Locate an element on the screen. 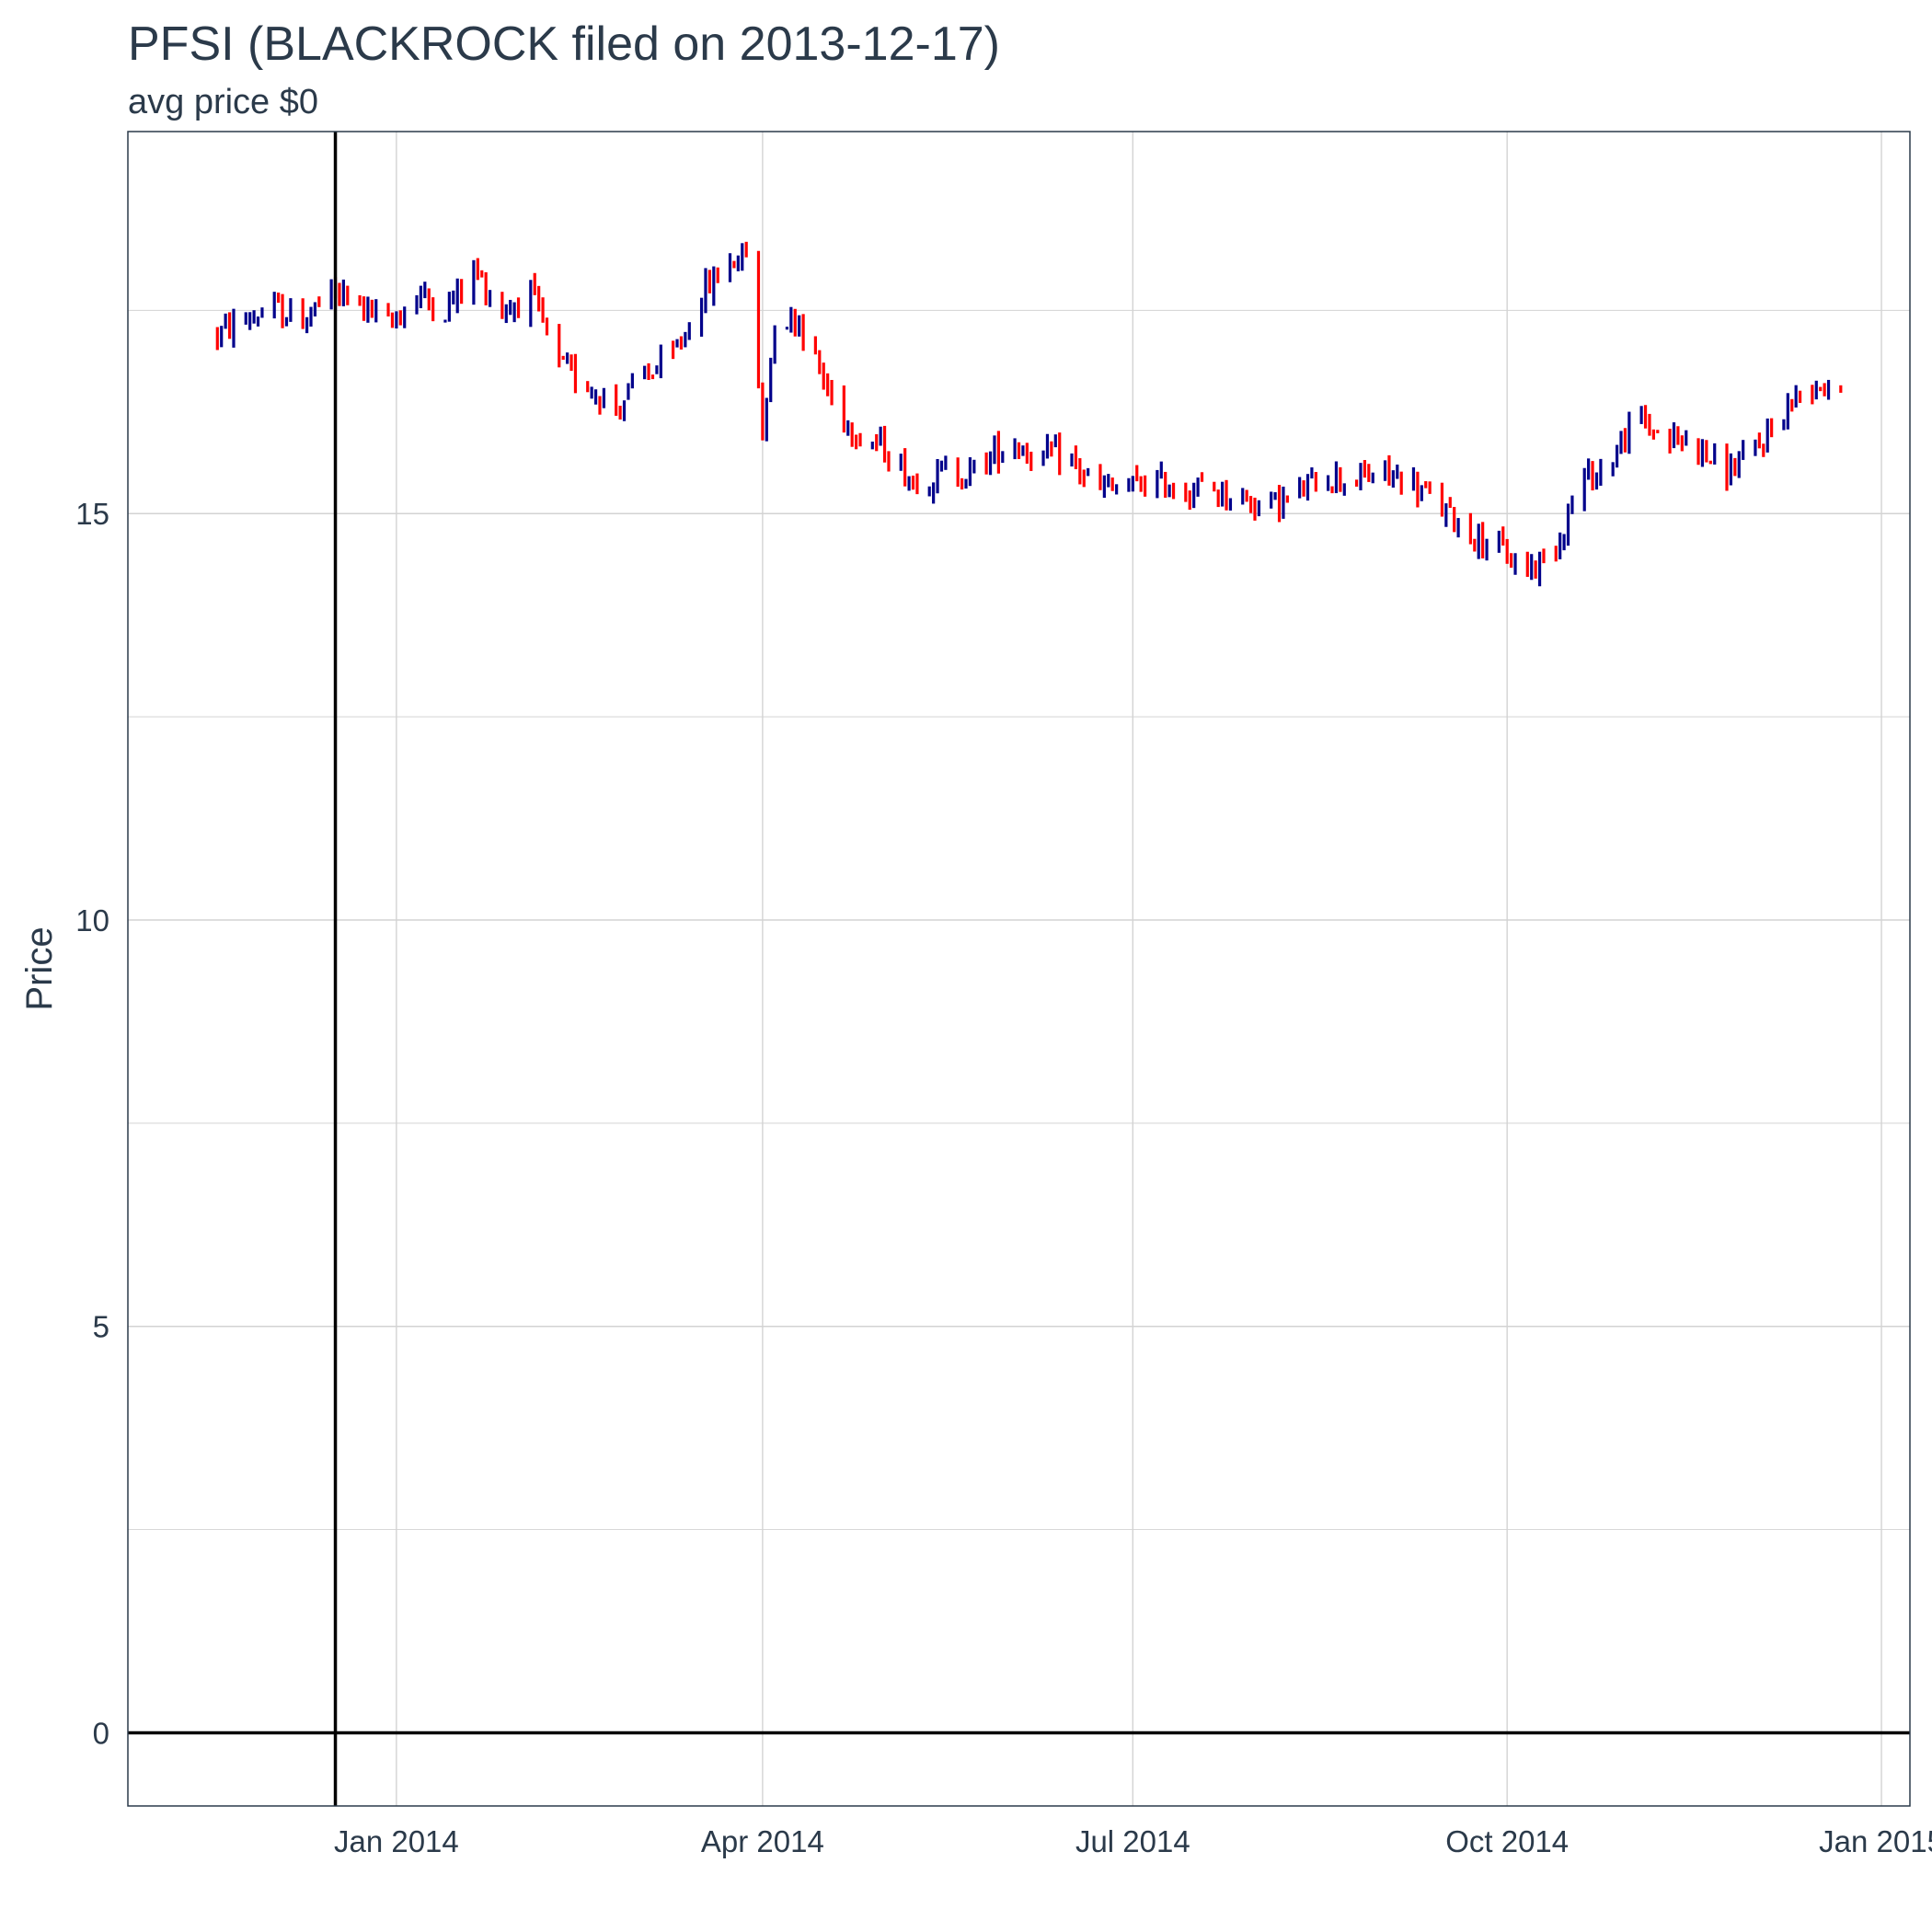 The height and width of the screenshot is (1932, 1932). chart-title: PFSI (BLACKROCK filed on 2013-12-17) is located at coordinates (564, 44).